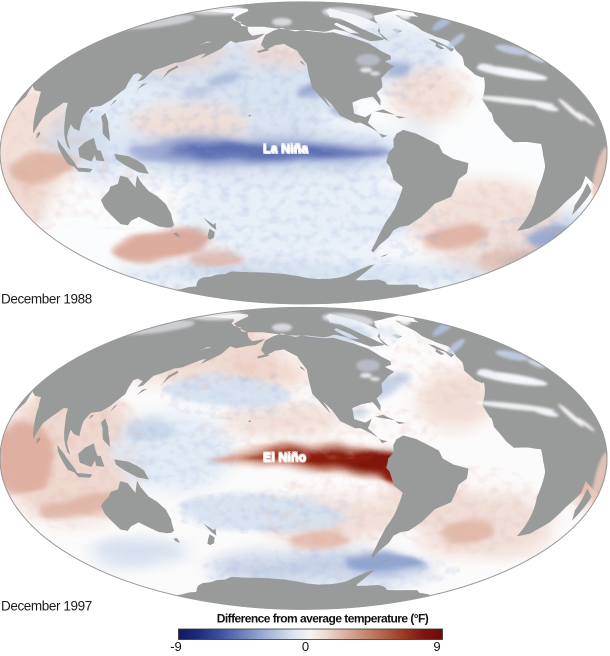 This screenshot has width=610, height=656. What do you see at coordinates (305, 646) in the screenshot?
I see `svg-text: 0` at bounding box center [305, 646].